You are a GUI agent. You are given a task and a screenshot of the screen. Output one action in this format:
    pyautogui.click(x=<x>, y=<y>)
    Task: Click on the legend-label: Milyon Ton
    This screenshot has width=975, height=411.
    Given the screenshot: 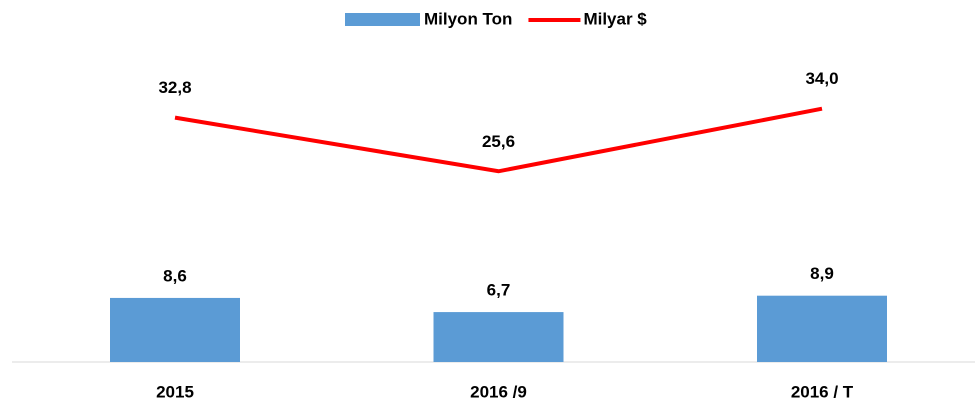 What is the action you would take?
    pyautogui.click(x=468, y=18)
    